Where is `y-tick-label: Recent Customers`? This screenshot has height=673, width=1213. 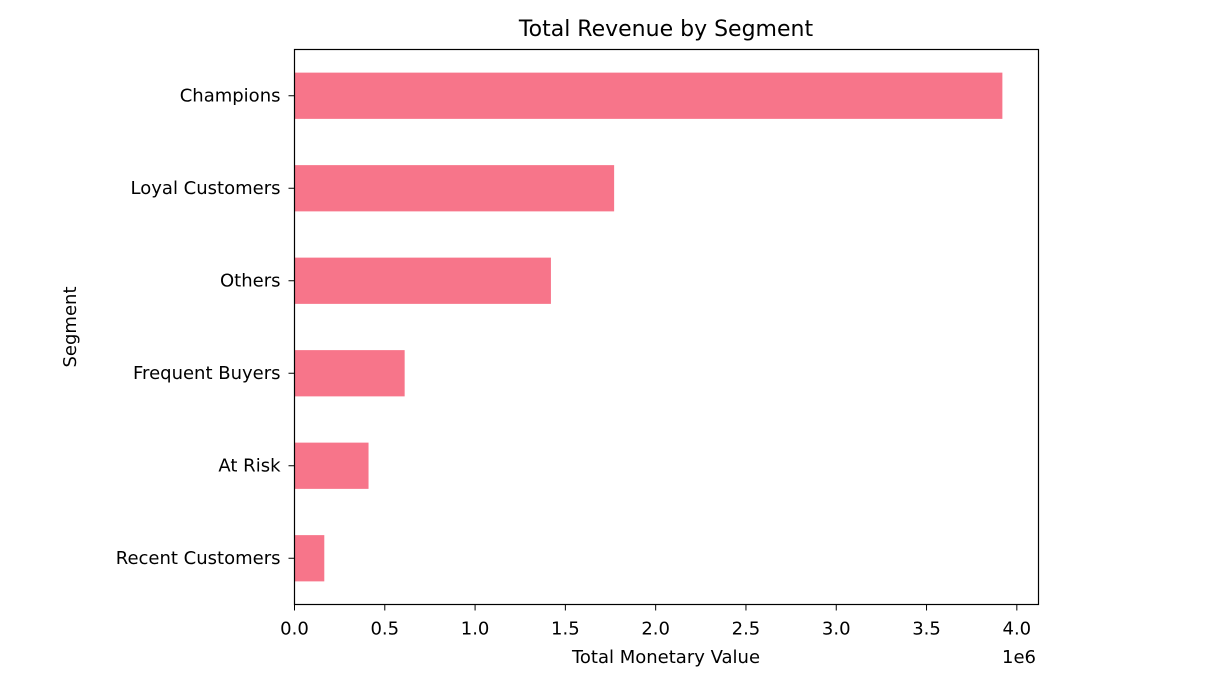 y-tick-label: Recent Customers is located at coordinates (198, 558).